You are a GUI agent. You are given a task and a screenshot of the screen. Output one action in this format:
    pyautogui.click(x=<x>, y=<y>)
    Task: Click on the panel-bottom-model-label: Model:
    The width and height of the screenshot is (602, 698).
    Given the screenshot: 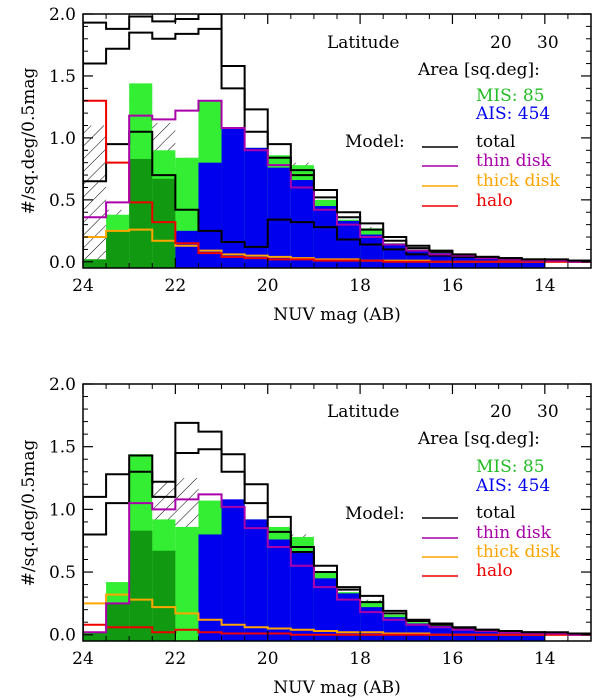 What is the action you would take?
    pyautogui.click(x=375, y=514)
    